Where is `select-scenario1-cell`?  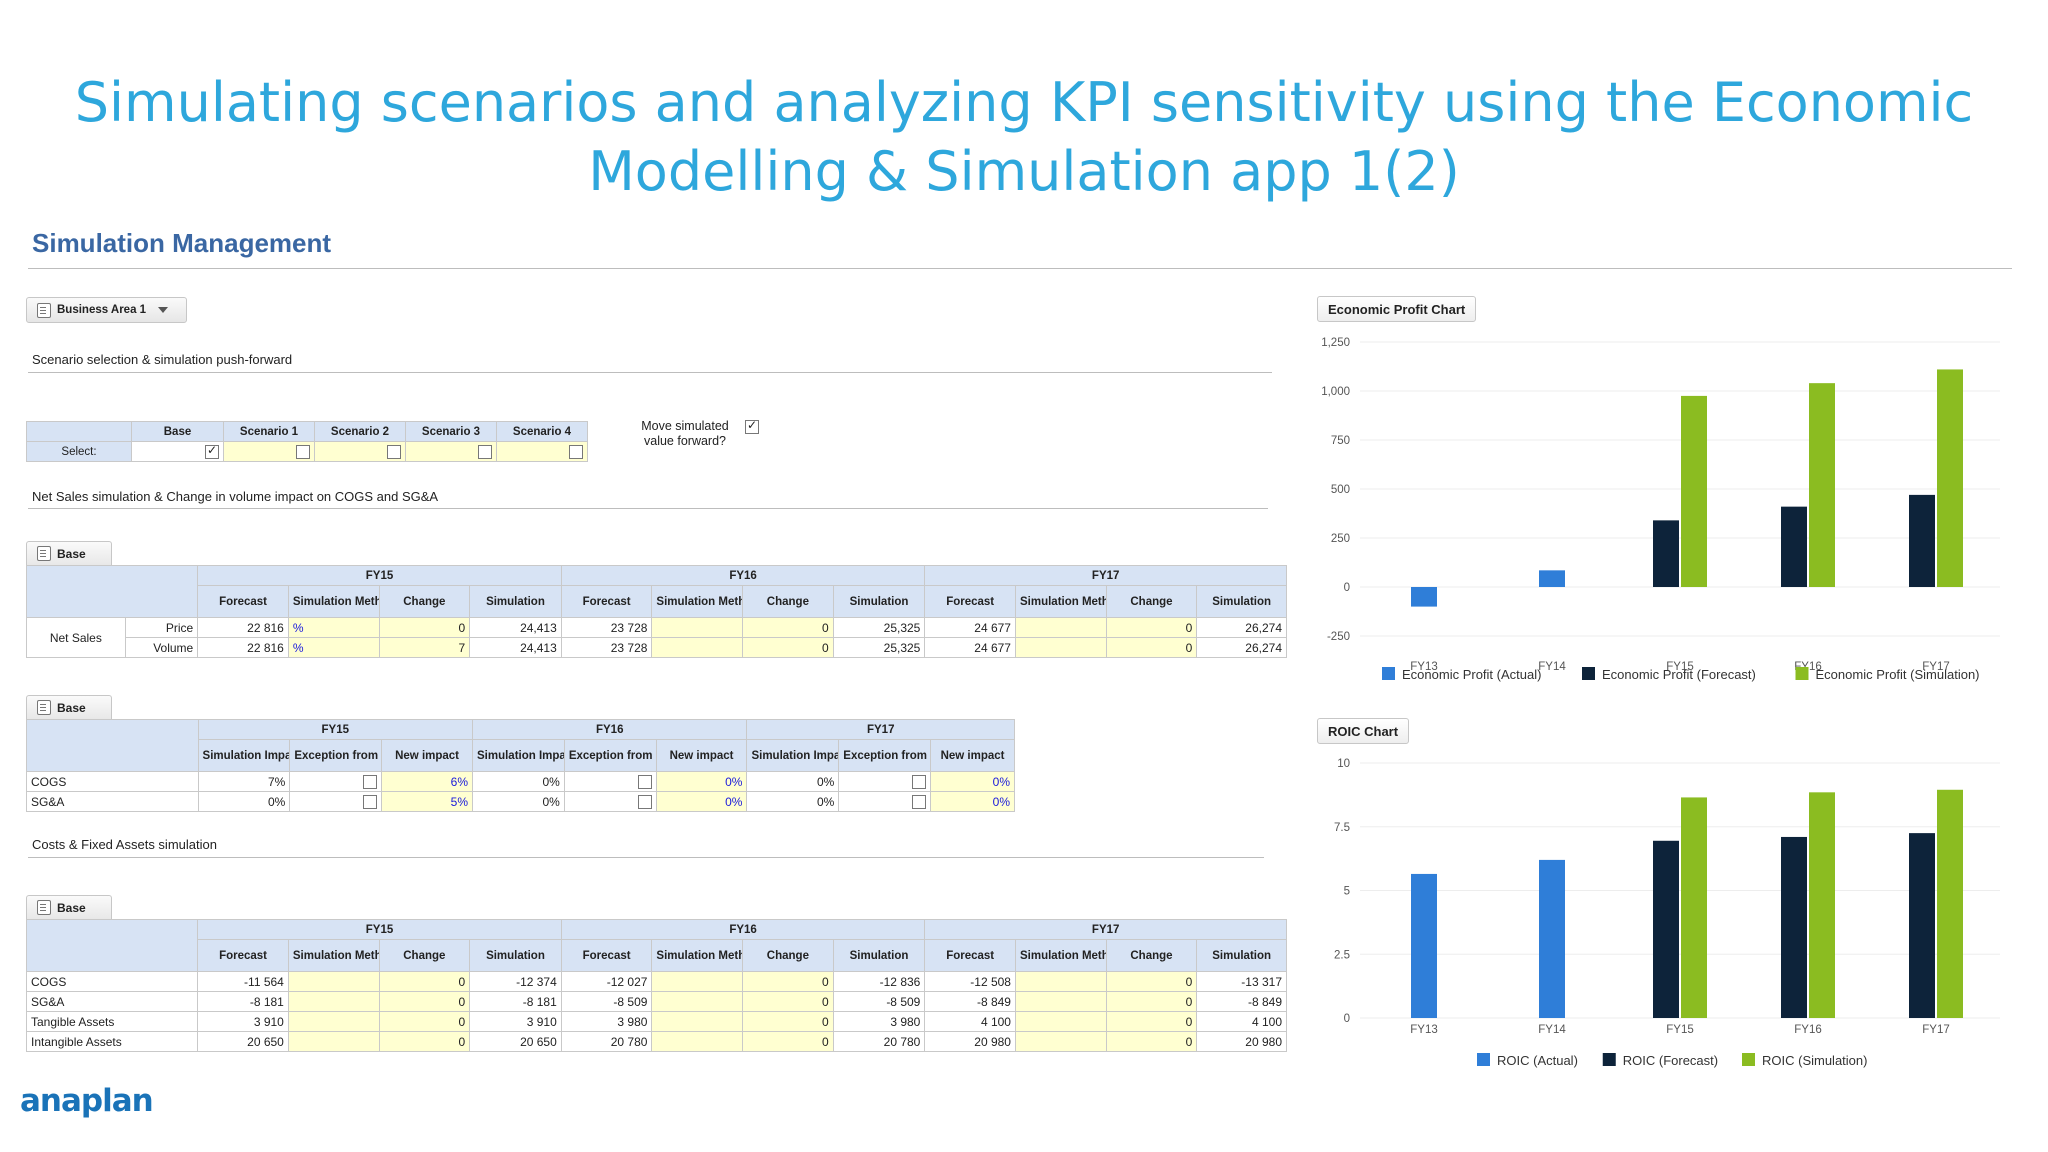 select-scenario1-cell is located at coordinates (269, 451).